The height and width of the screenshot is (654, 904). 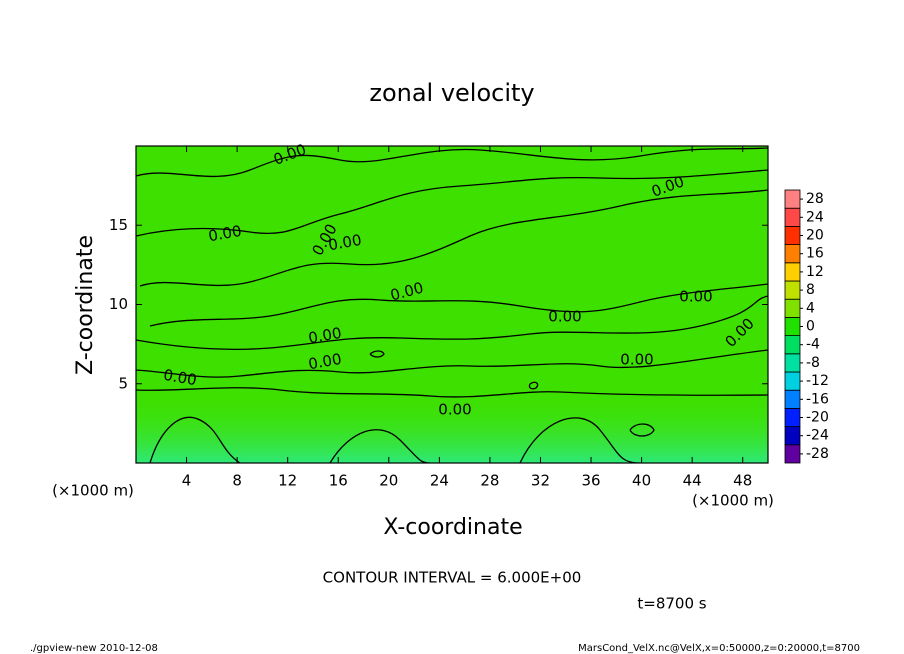 What do you see at coordinates (489, 481) in the screenshot?
I see `x-tick-label: 28` at bounding box center [489, 481].